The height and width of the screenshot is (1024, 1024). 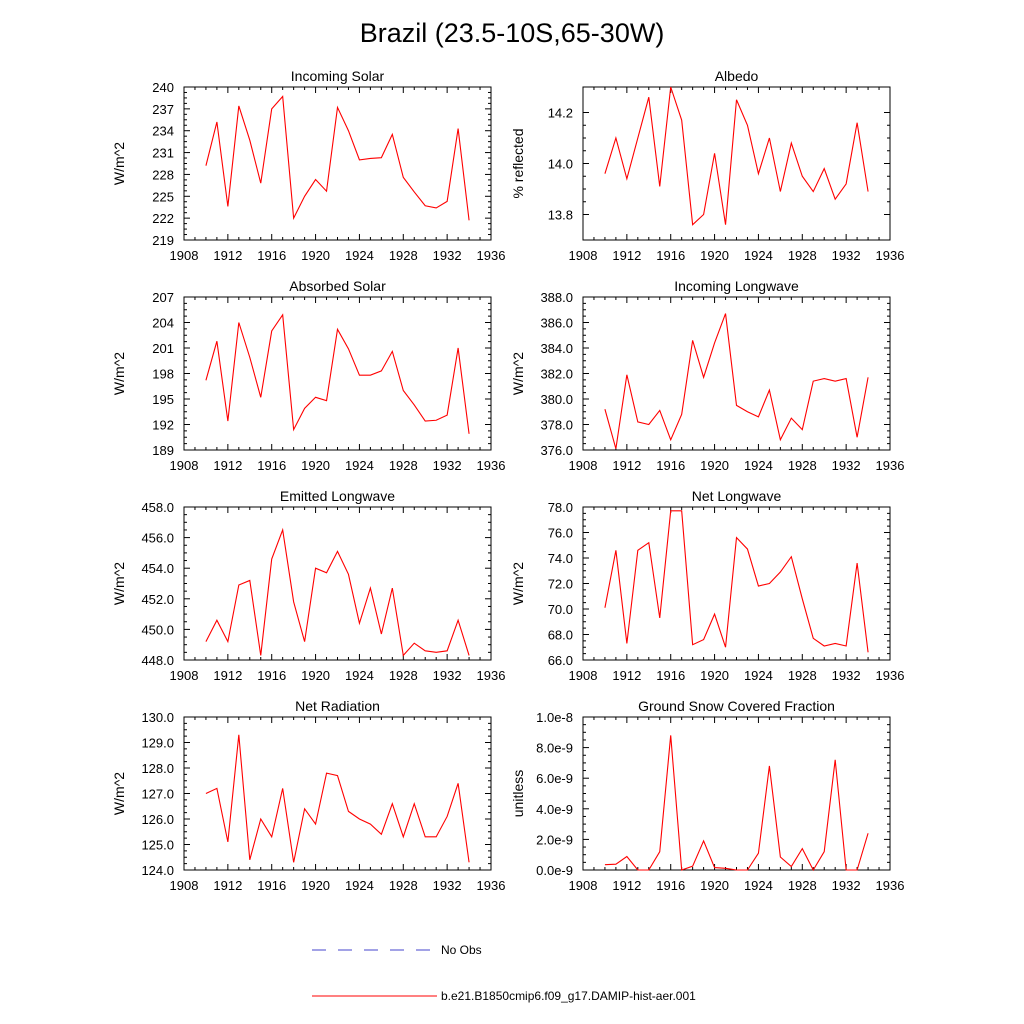 I want to click on panel-title: Emitted Longwave, so click(x=337, y=496).